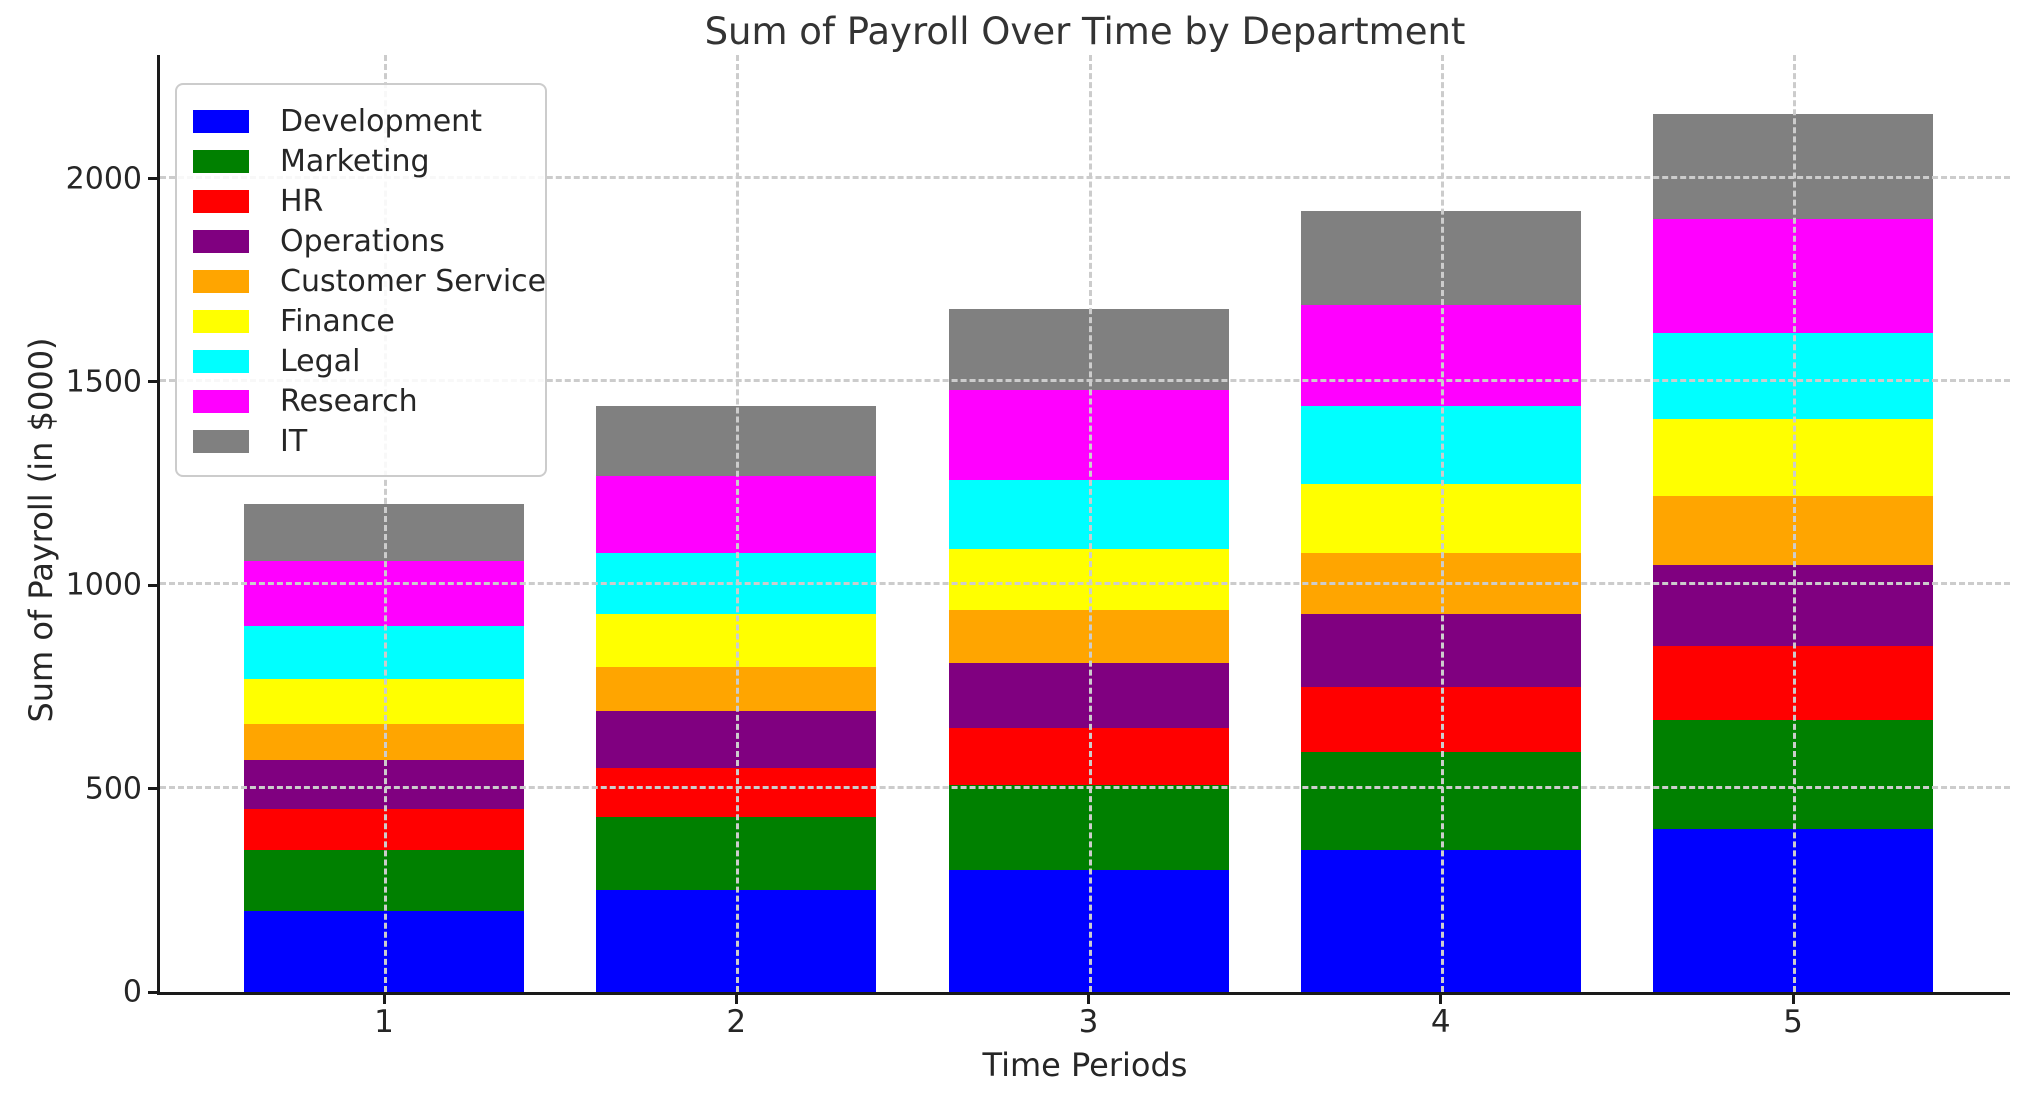 The width and height of the screenshot is (2038, 1101). Describe the element at coordinates (362, 241) in the screenshot. I see `legend-label: Operations` at that location.